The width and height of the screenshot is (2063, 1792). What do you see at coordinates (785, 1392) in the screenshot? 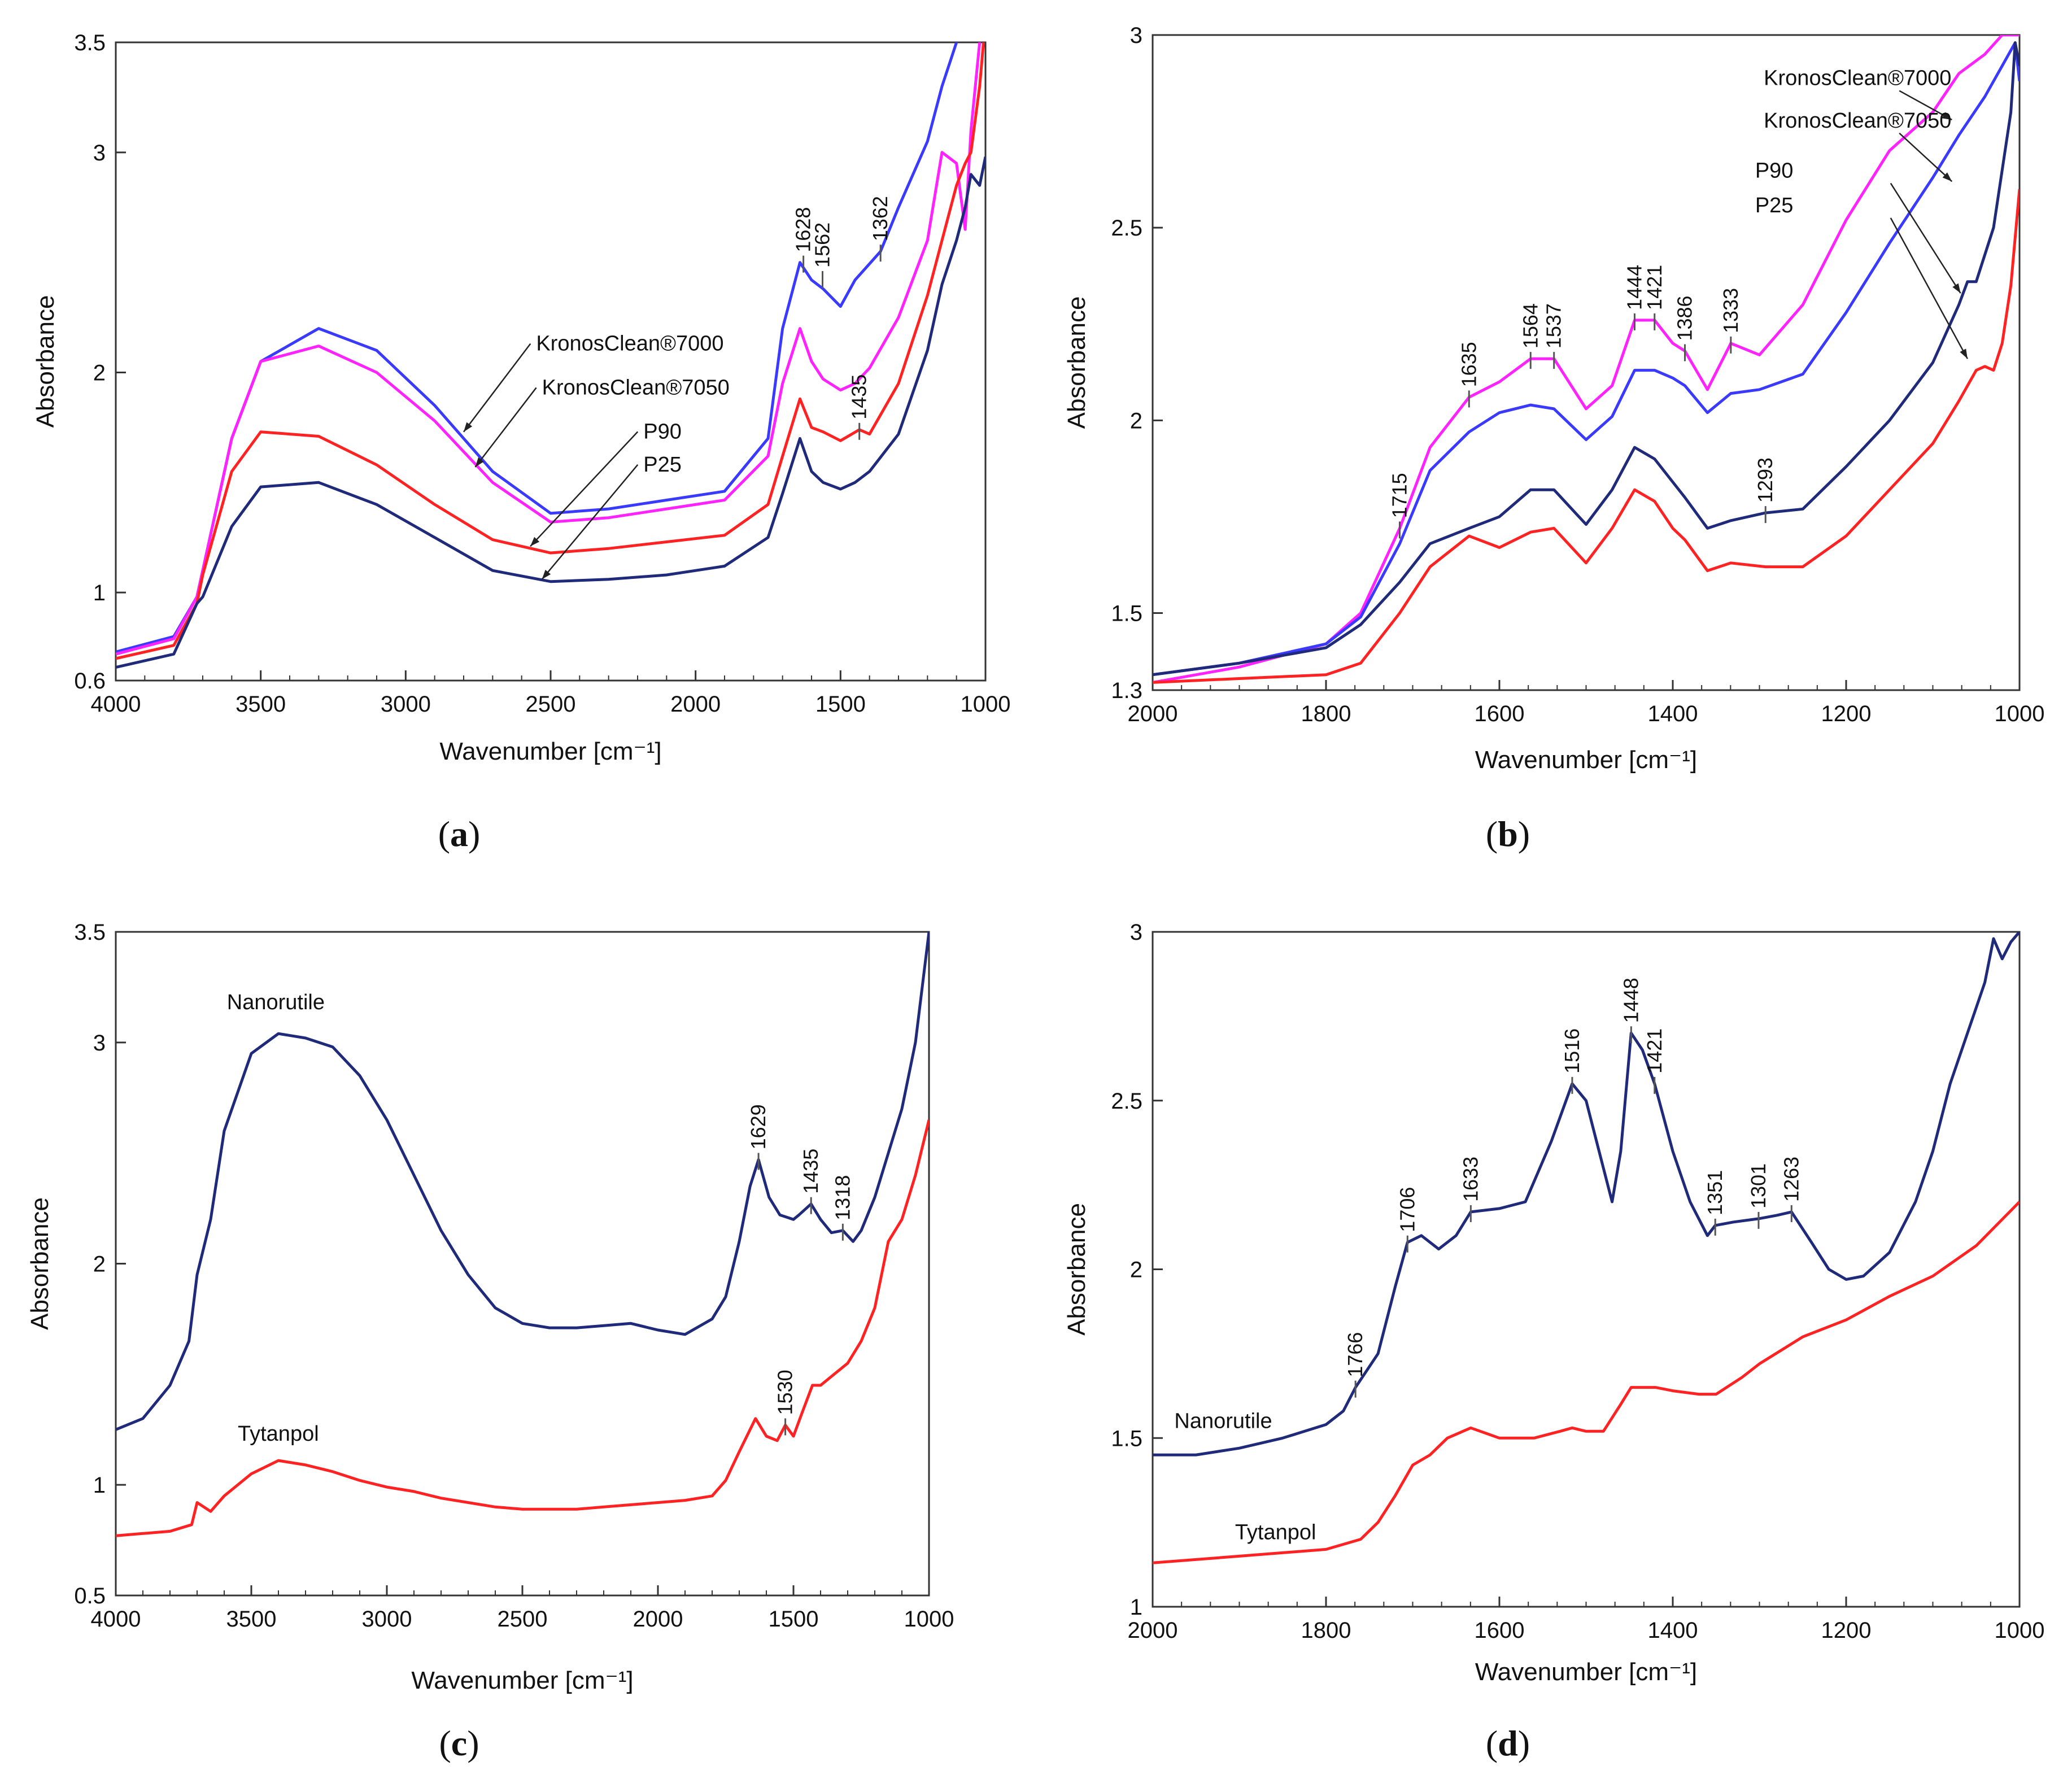
I see `peak-label: 1530` at bounding box center [785, 1392].